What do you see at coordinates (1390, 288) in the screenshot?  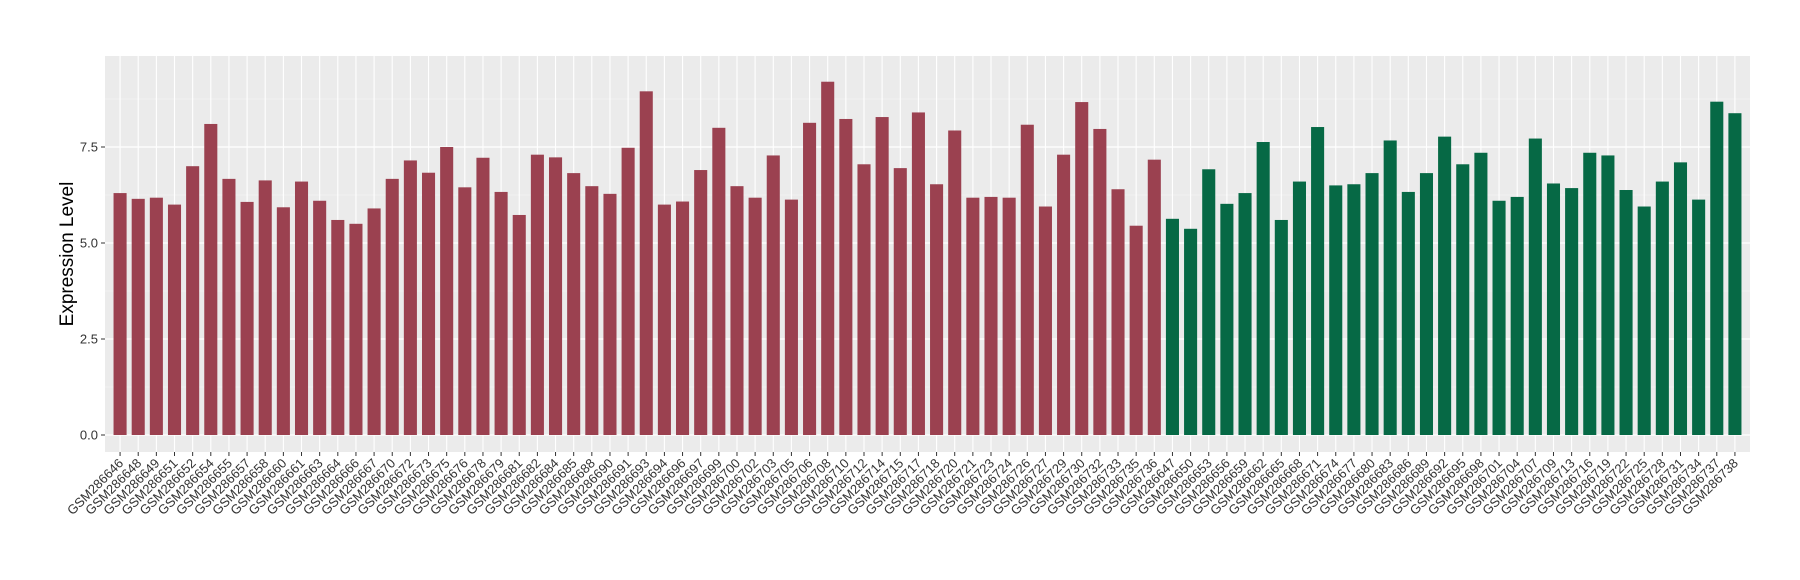 I see `bar-GSM286683` at bounding box center [1390, 288].